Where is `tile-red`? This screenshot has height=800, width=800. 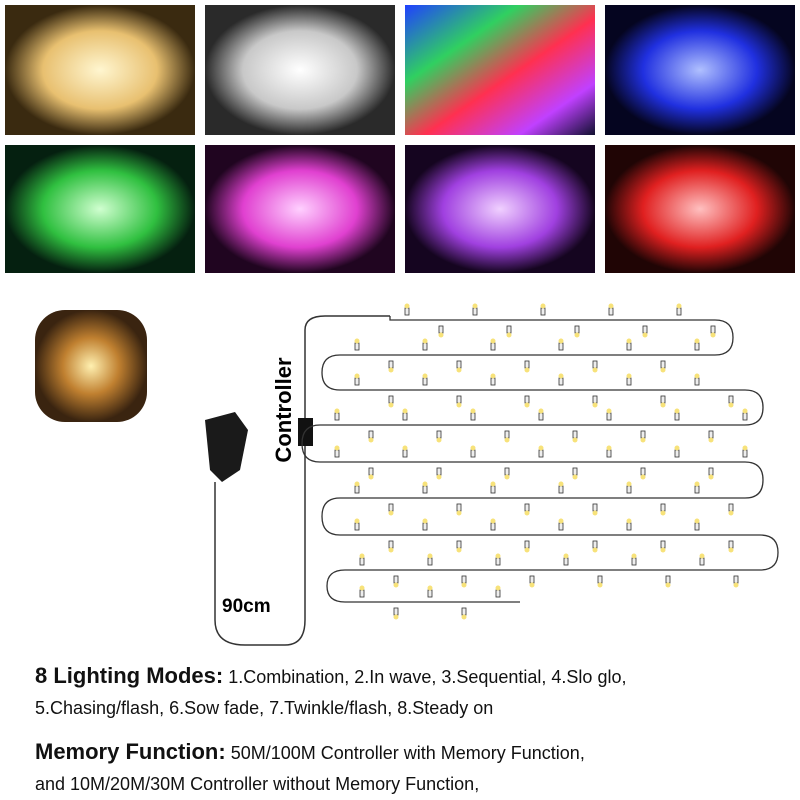 tile-red is located at coordinates (700, 209).